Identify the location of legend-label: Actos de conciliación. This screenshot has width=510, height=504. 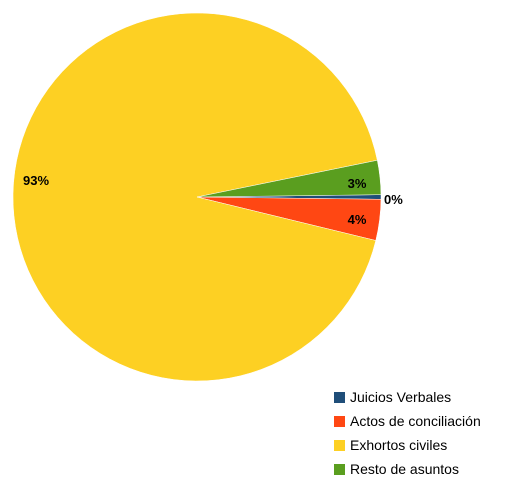
(415, 421).